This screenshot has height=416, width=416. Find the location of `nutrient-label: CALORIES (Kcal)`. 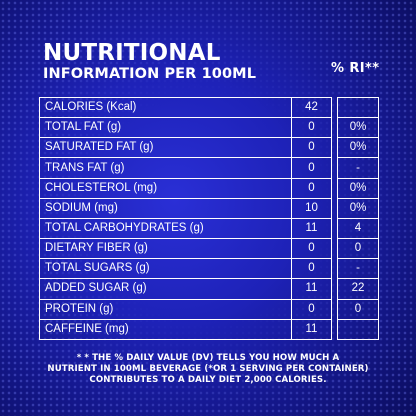

nutrient-label: CALORIES (Kcal) is located at coordinates (165, 107).